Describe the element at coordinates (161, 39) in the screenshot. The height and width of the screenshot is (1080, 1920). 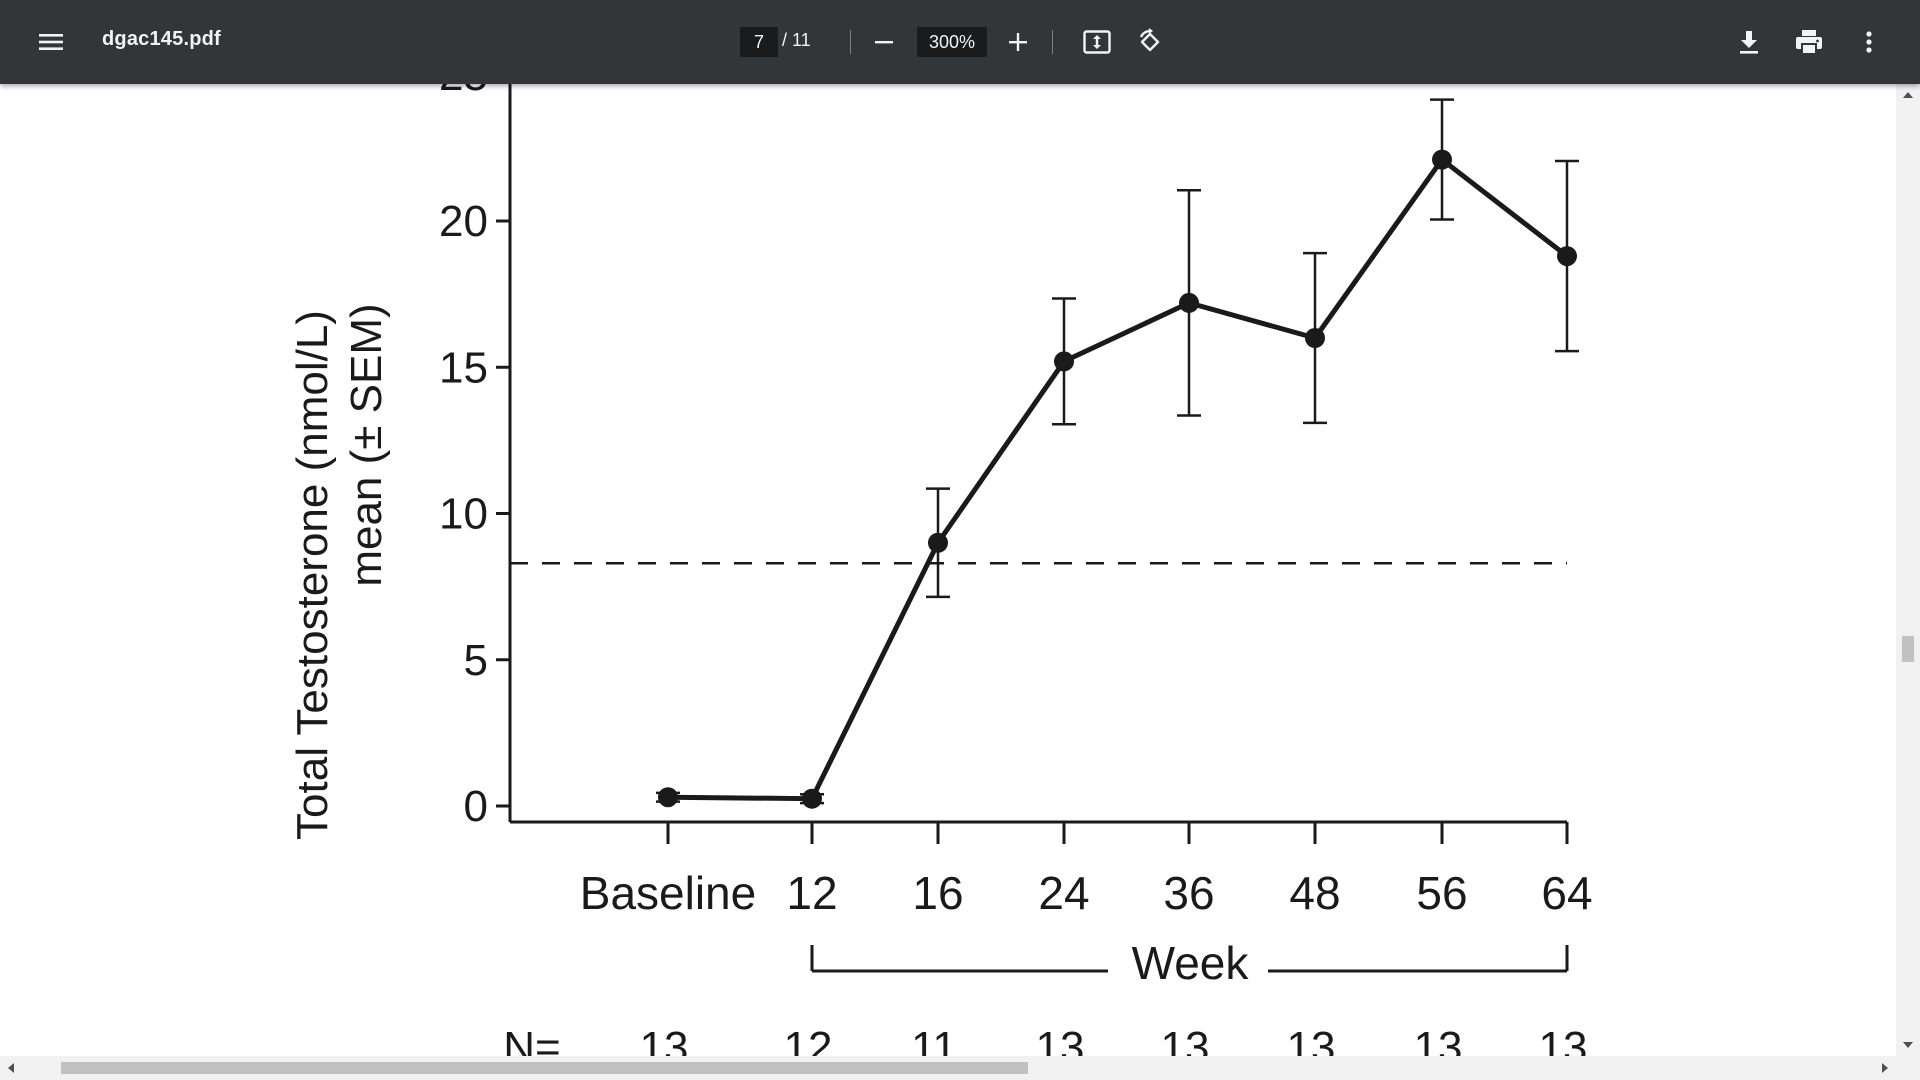
I see `document-filename: dgac145.pdf` at that location.